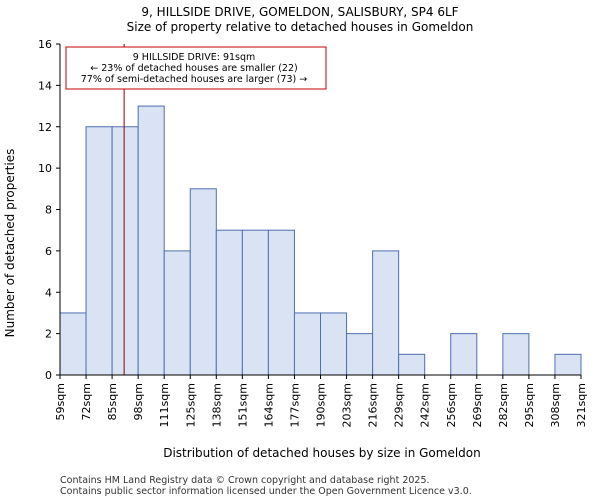  I want to click on x-tick-label: 164sqm, so click(268, 405).